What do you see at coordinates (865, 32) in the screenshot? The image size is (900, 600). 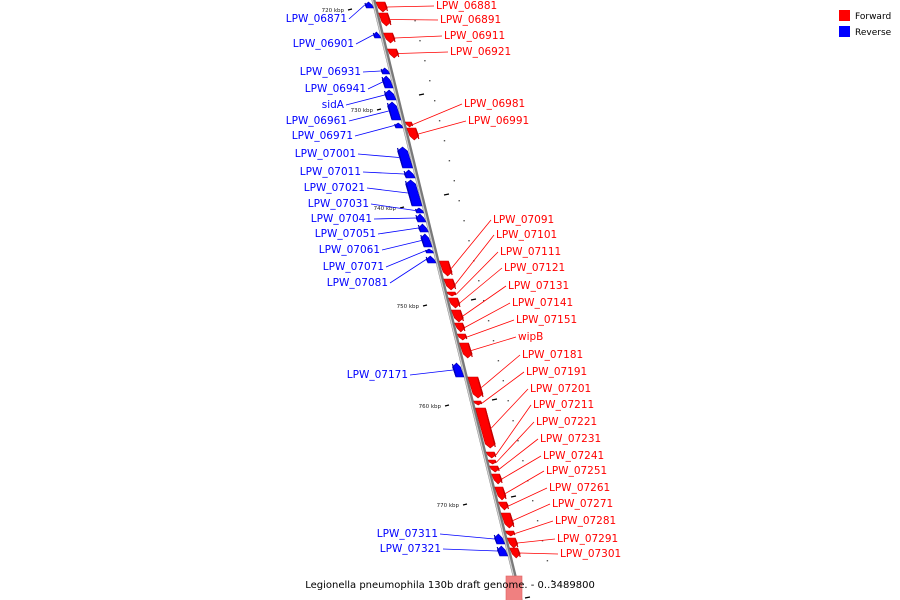 I see `legend-item-reverse: Reverse` at bounding box center [865, 32].